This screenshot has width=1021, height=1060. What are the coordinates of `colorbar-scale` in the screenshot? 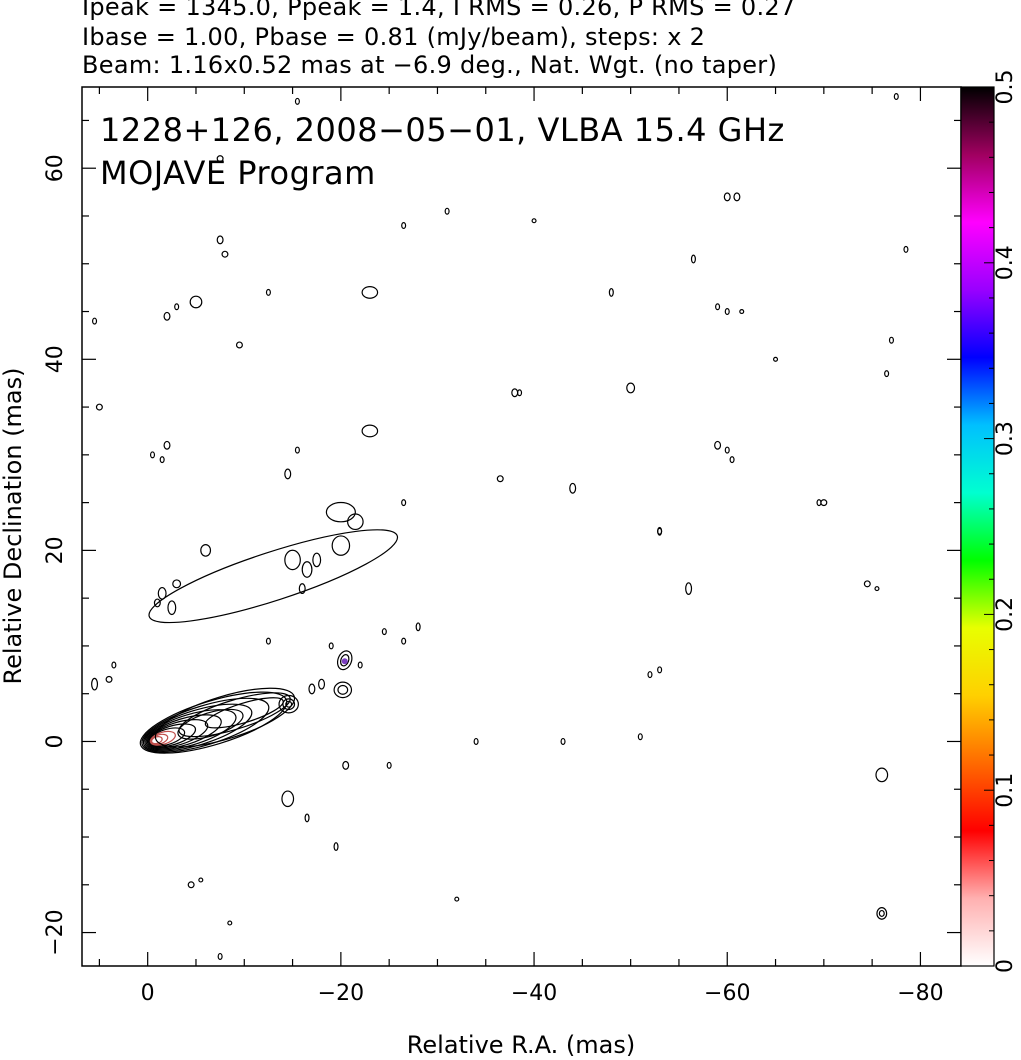 It's located at (977, 526).